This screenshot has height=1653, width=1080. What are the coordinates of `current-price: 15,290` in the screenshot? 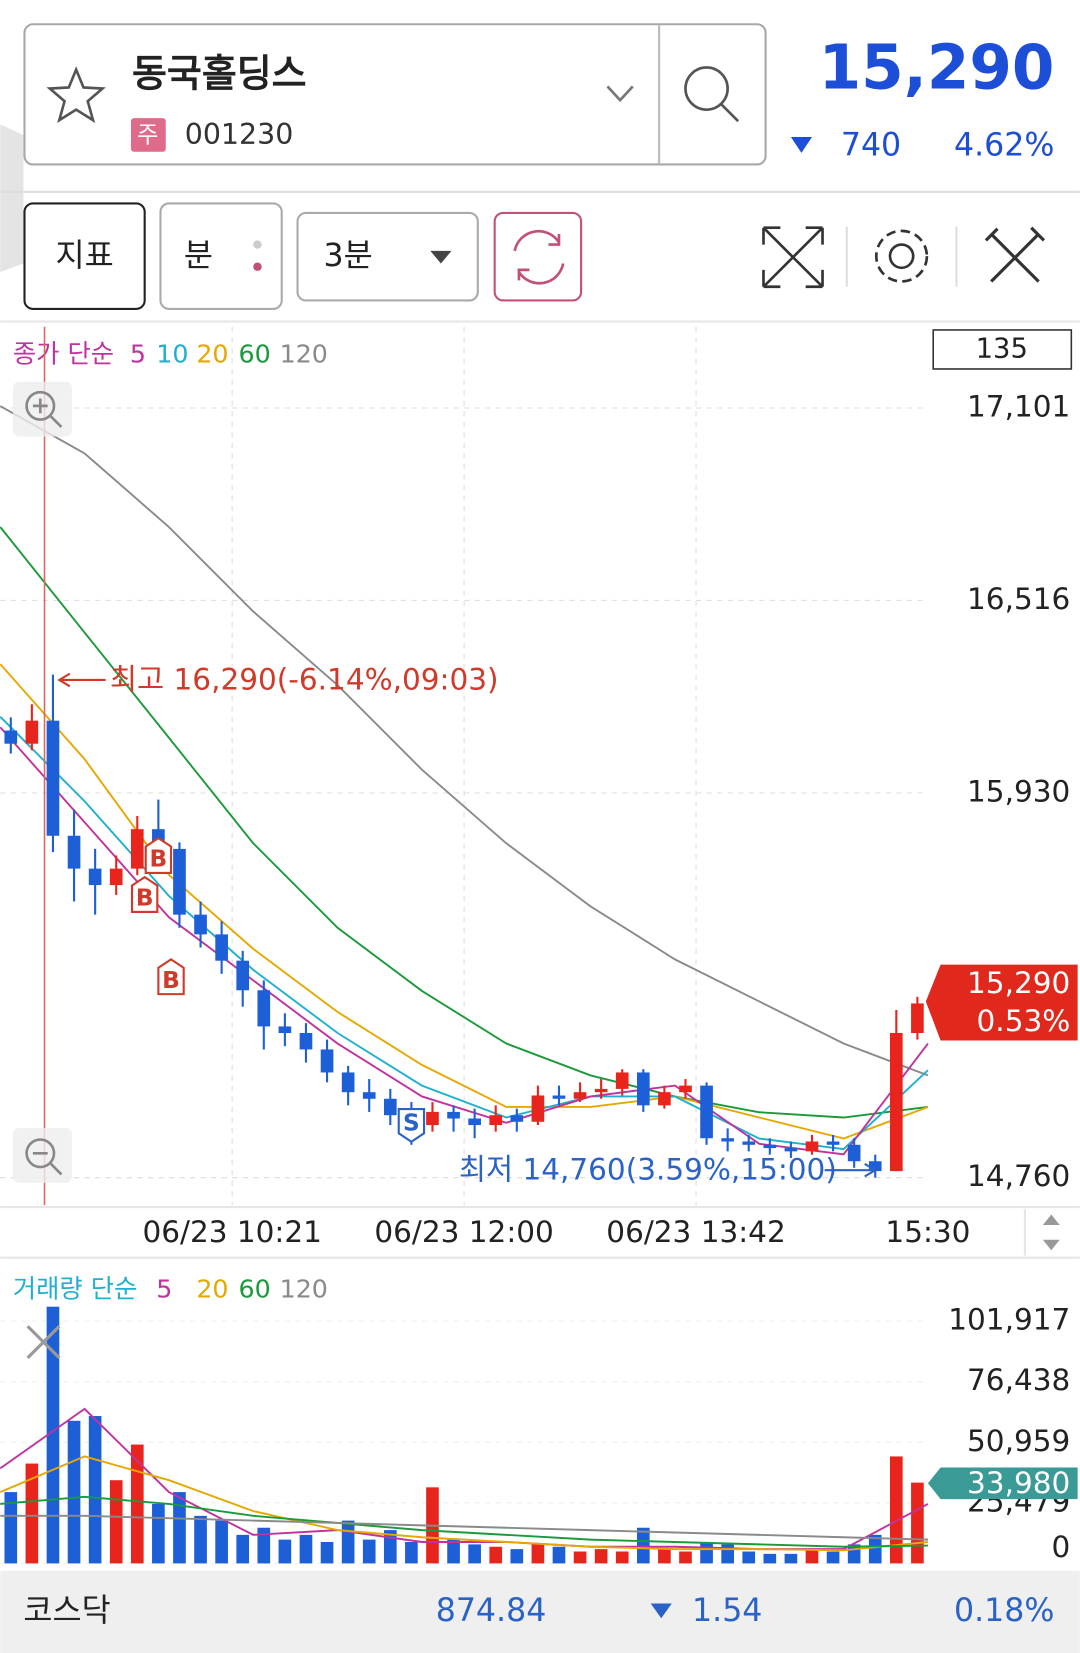 It's located at (937, 67).